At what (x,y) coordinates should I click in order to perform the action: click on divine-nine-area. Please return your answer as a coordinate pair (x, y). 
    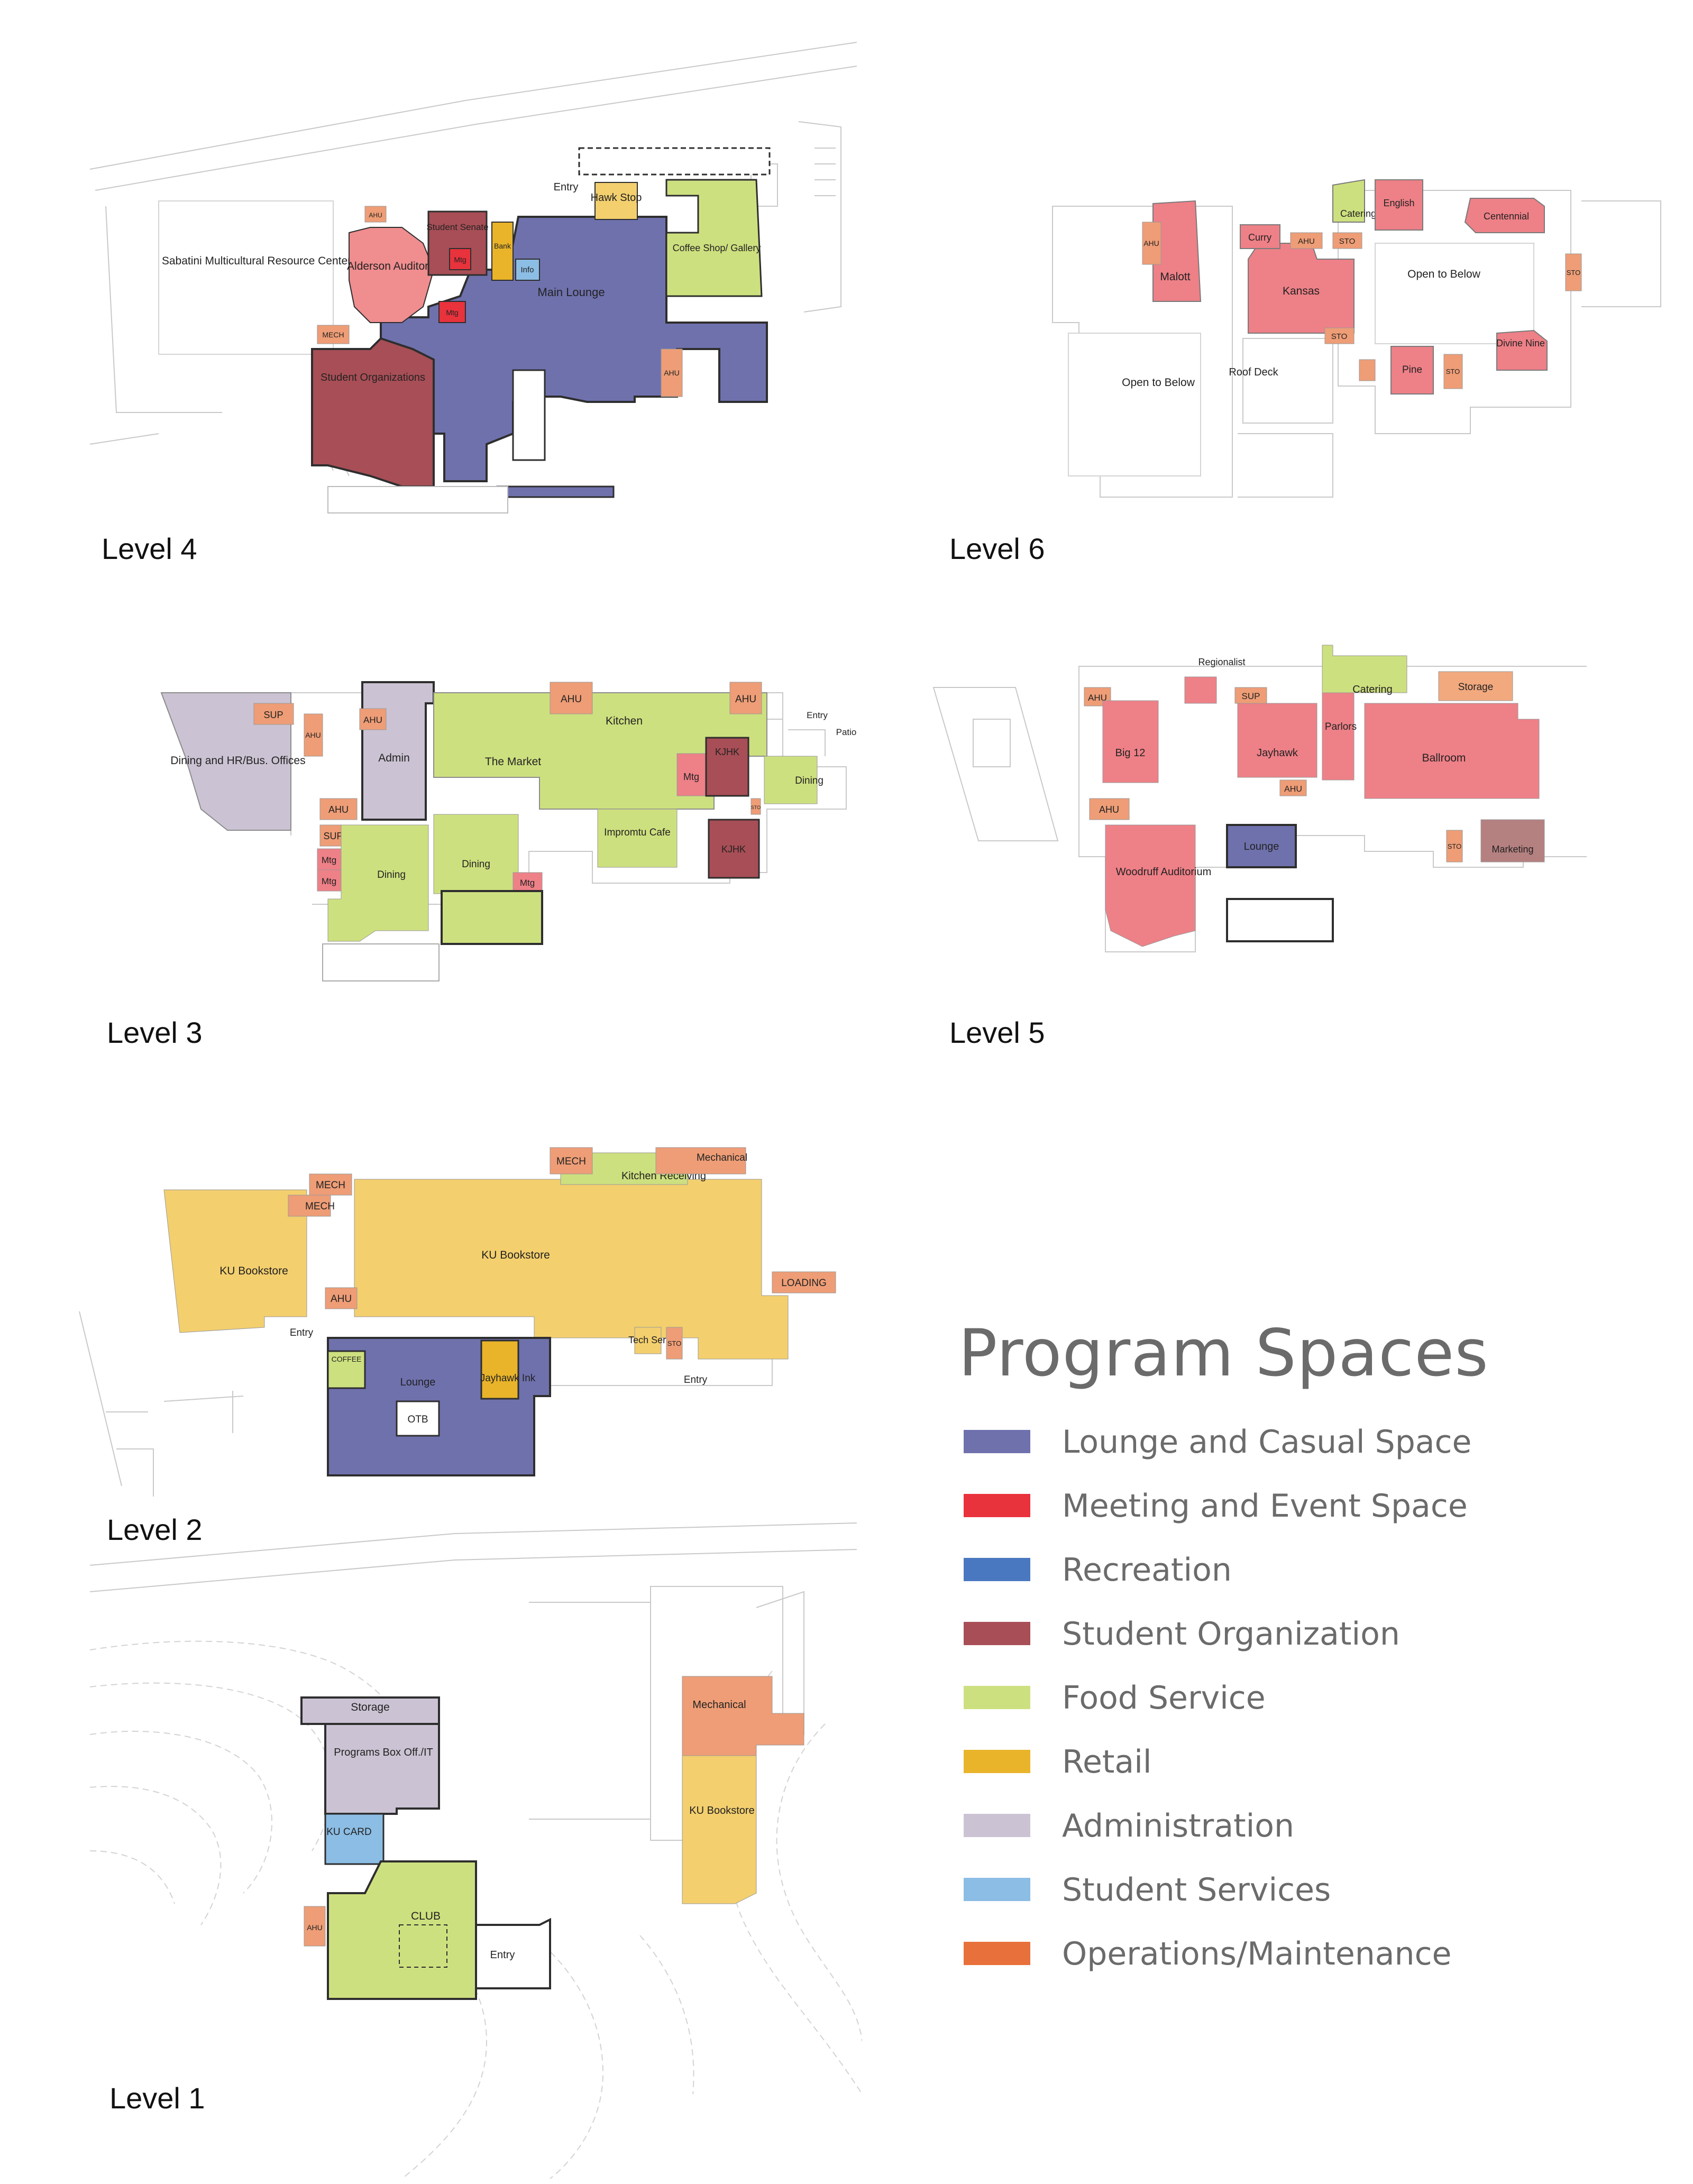
    Looking at the image, I should click on (1522, 350).